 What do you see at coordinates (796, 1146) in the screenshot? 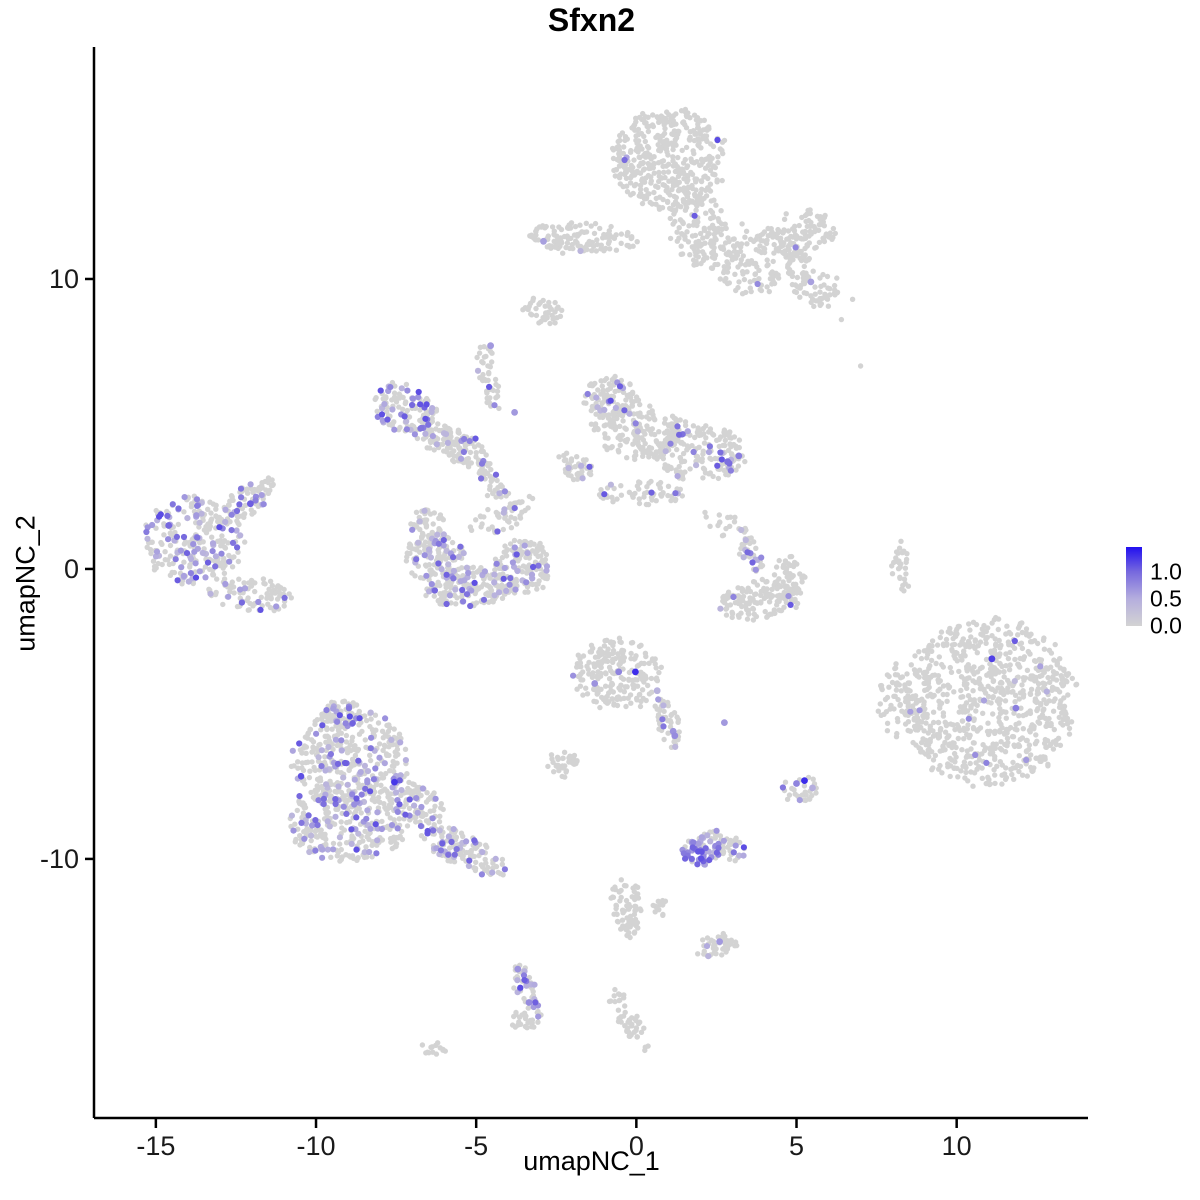
I see `tick-label: 5` at bounding box center [796, 1146].